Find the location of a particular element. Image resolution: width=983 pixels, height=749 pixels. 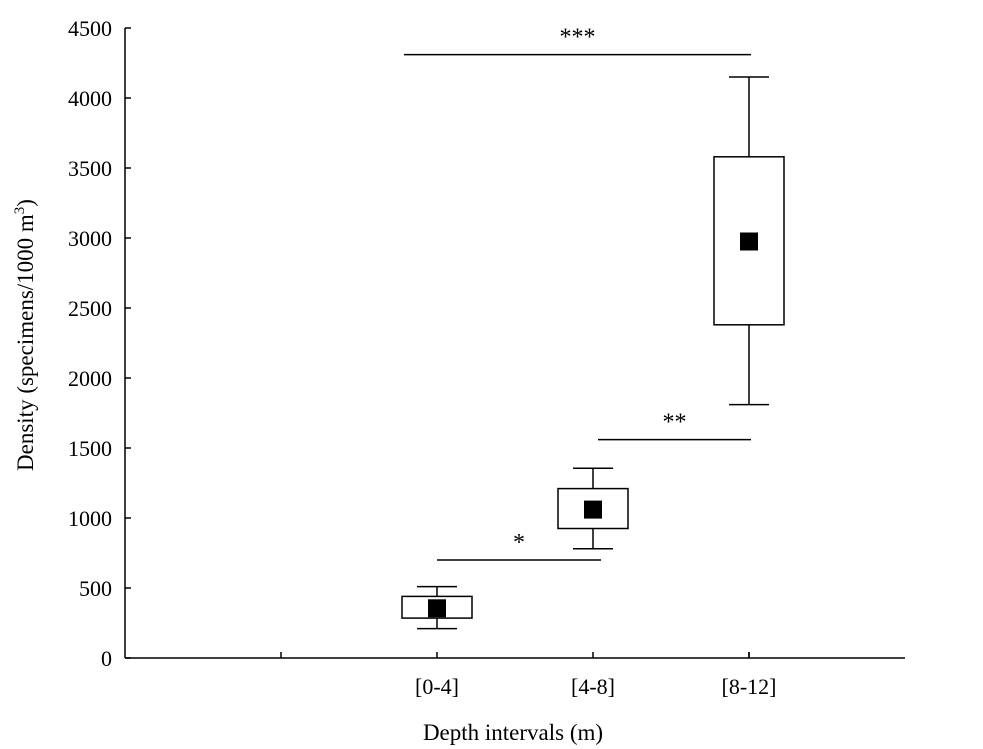

y-tick-label: 1500 is located at coordinates (90, 448).